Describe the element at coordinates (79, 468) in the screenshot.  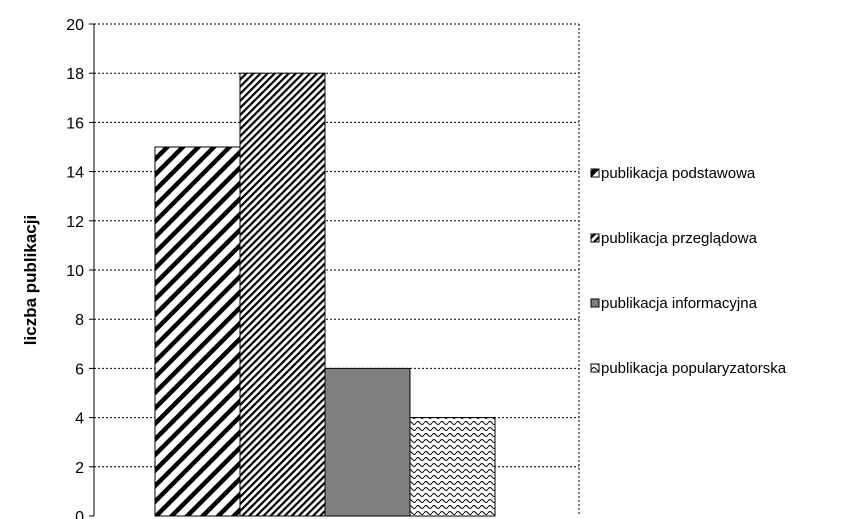
I see `y-tick-label: 2` at that location.